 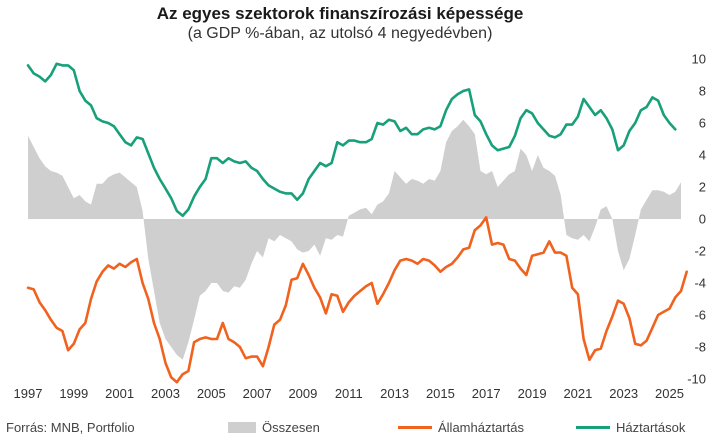 I want to click on chart-subtitle: (a GDP %-ában, az utolsó 4 negyedévben), so click(x=340, y=33).